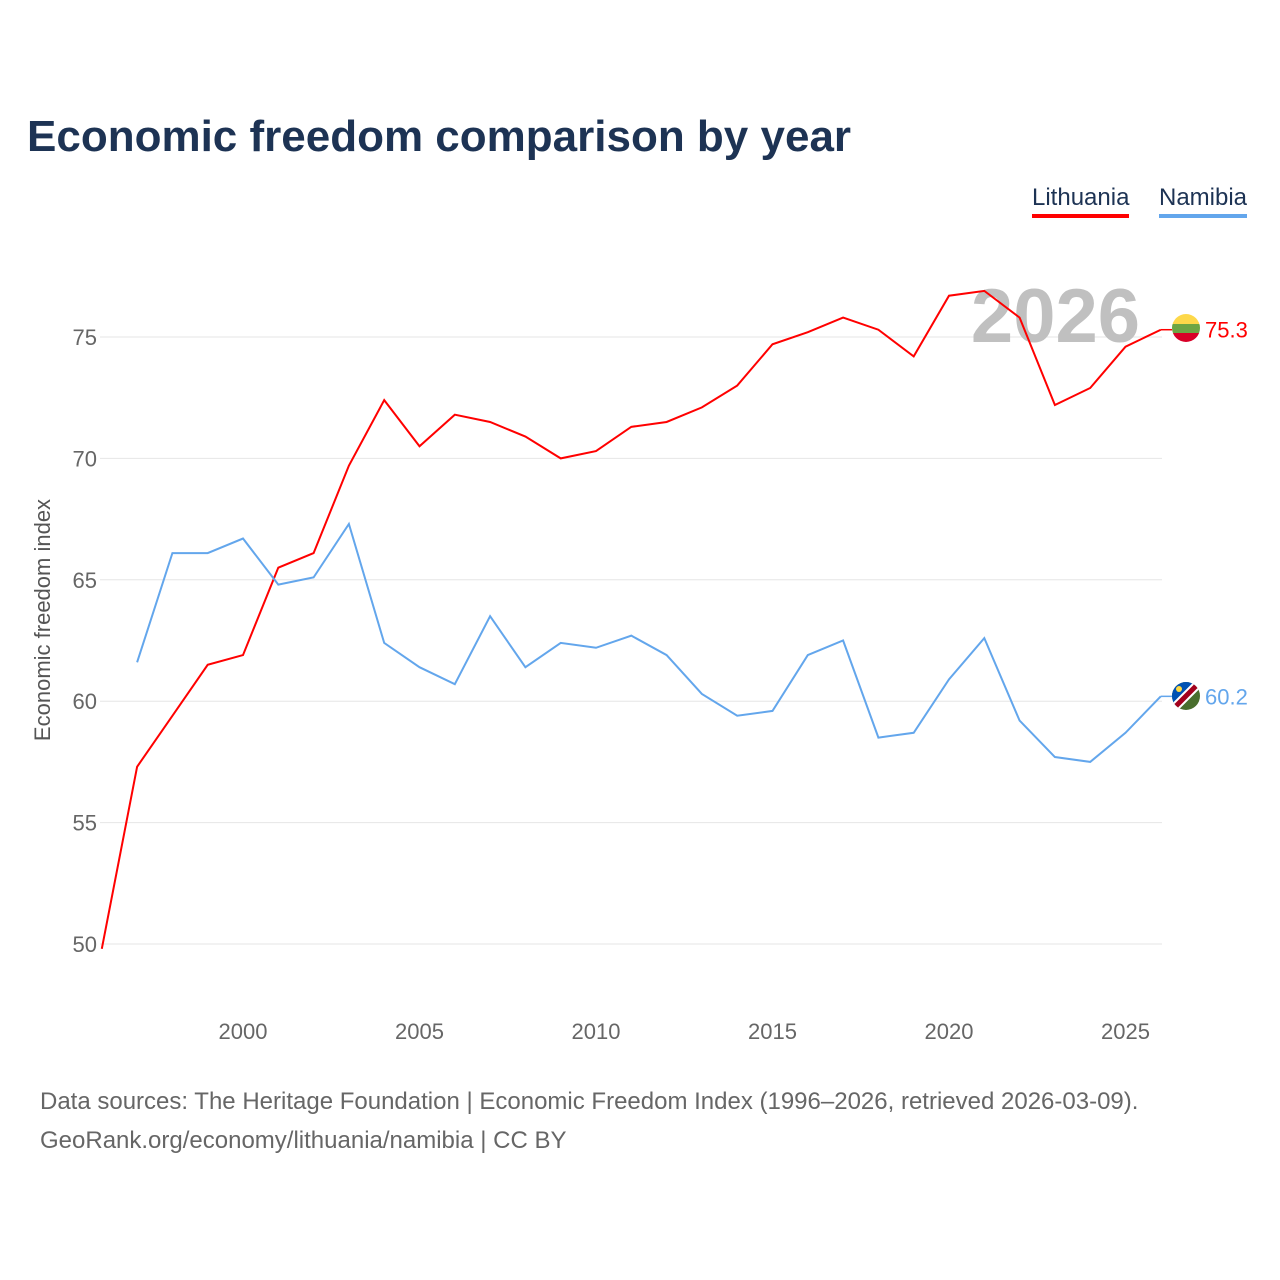  What do you see at coordinates (85, 580) in the screenshot?
I see `y-tick-label: 65` at bounding box center [85, 580].